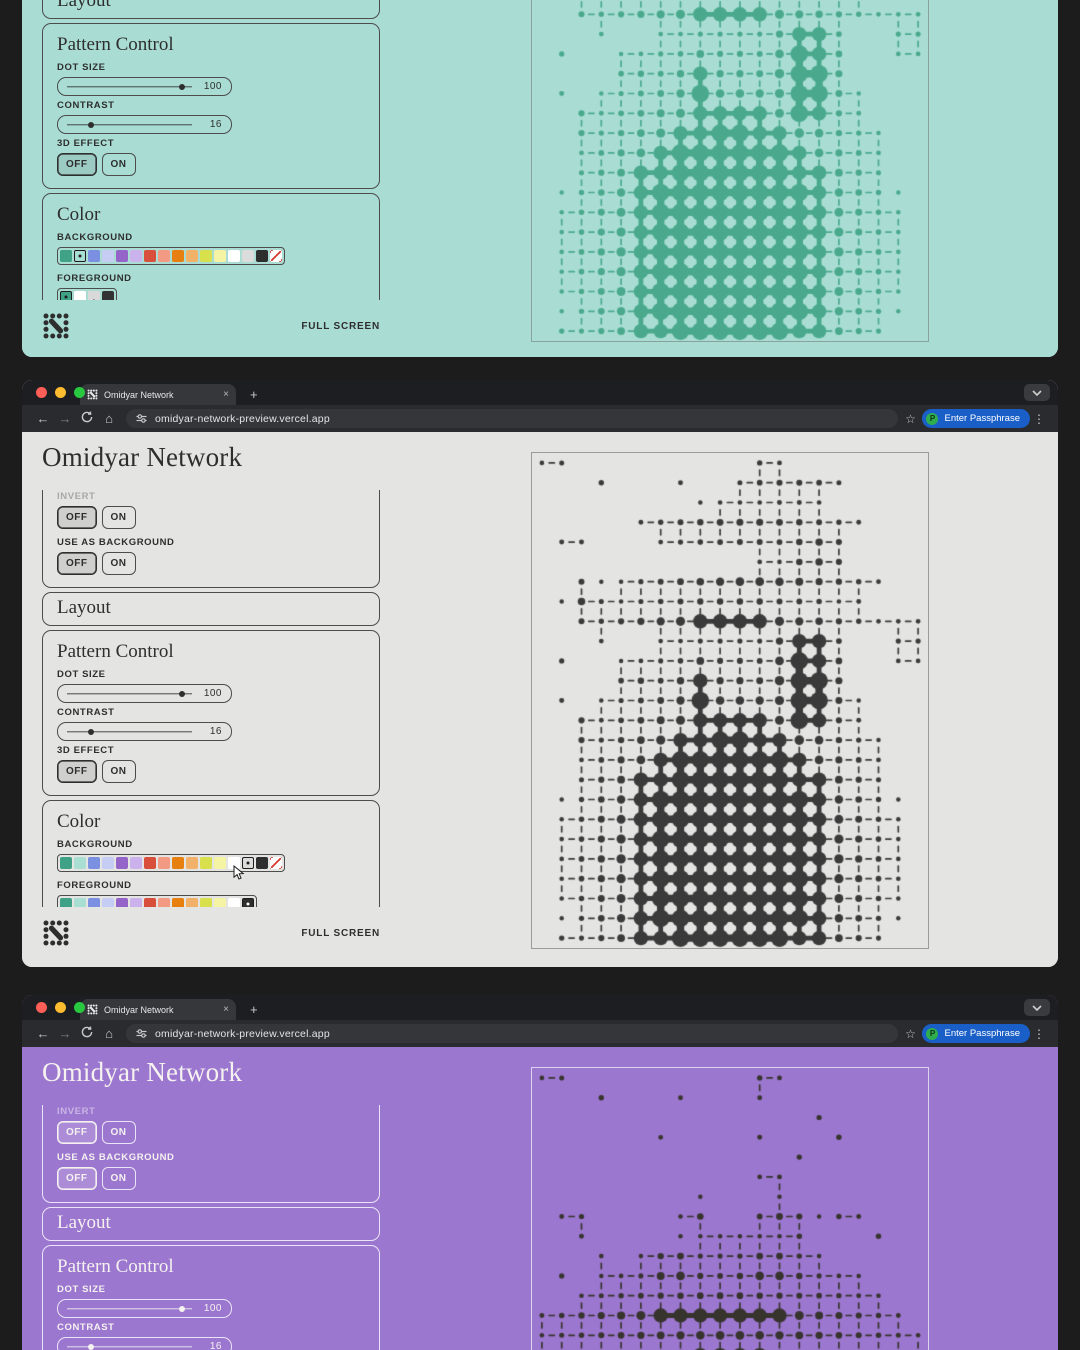  I want to click on use-as-background-off-button: OFF, so click(77, 563).